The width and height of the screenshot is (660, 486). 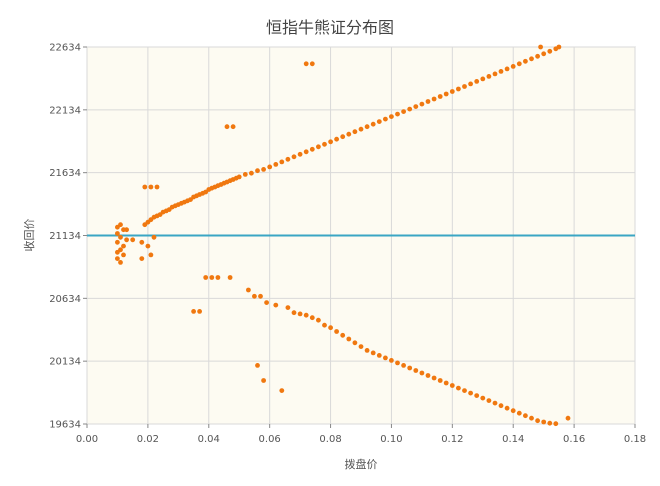 What do you see at coordinates (87, 439) in the screenshot?
I see `x-tick-label: 0.00` at bounding box center [87, 439].